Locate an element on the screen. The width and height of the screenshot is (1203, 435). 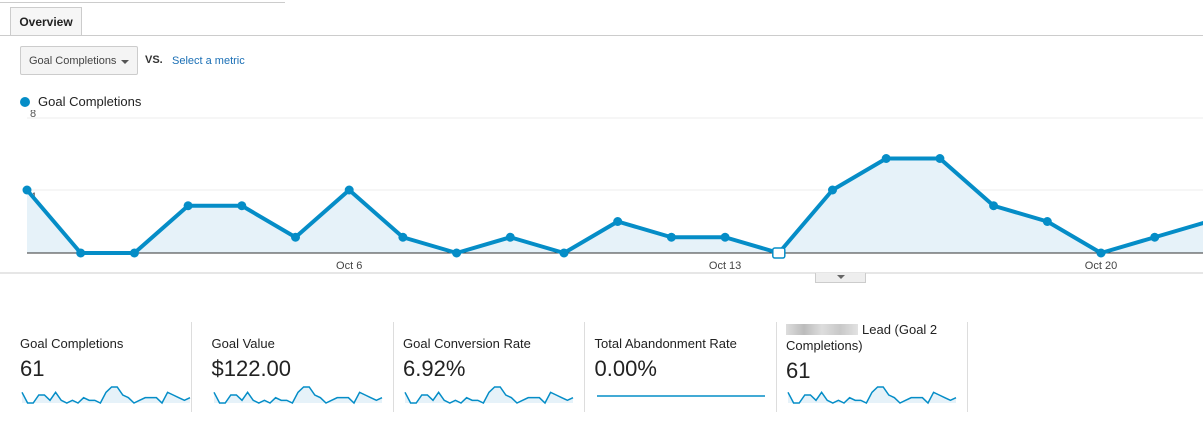
scorecard-label-text: Goal Conversion Rate is located at coordinates (467, 343).